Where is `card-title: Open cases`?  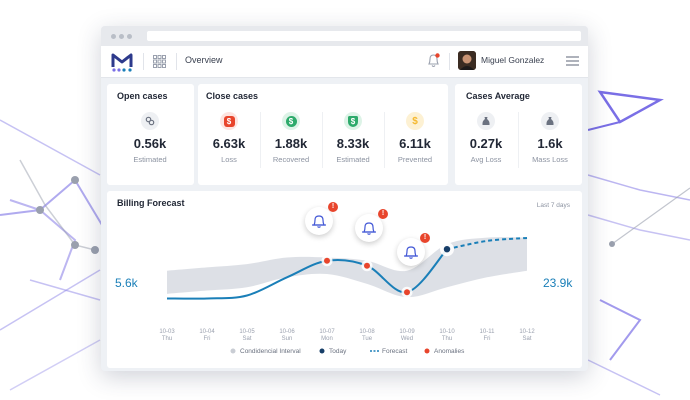 card-title: Open cases is located at coordinates (142, 96).